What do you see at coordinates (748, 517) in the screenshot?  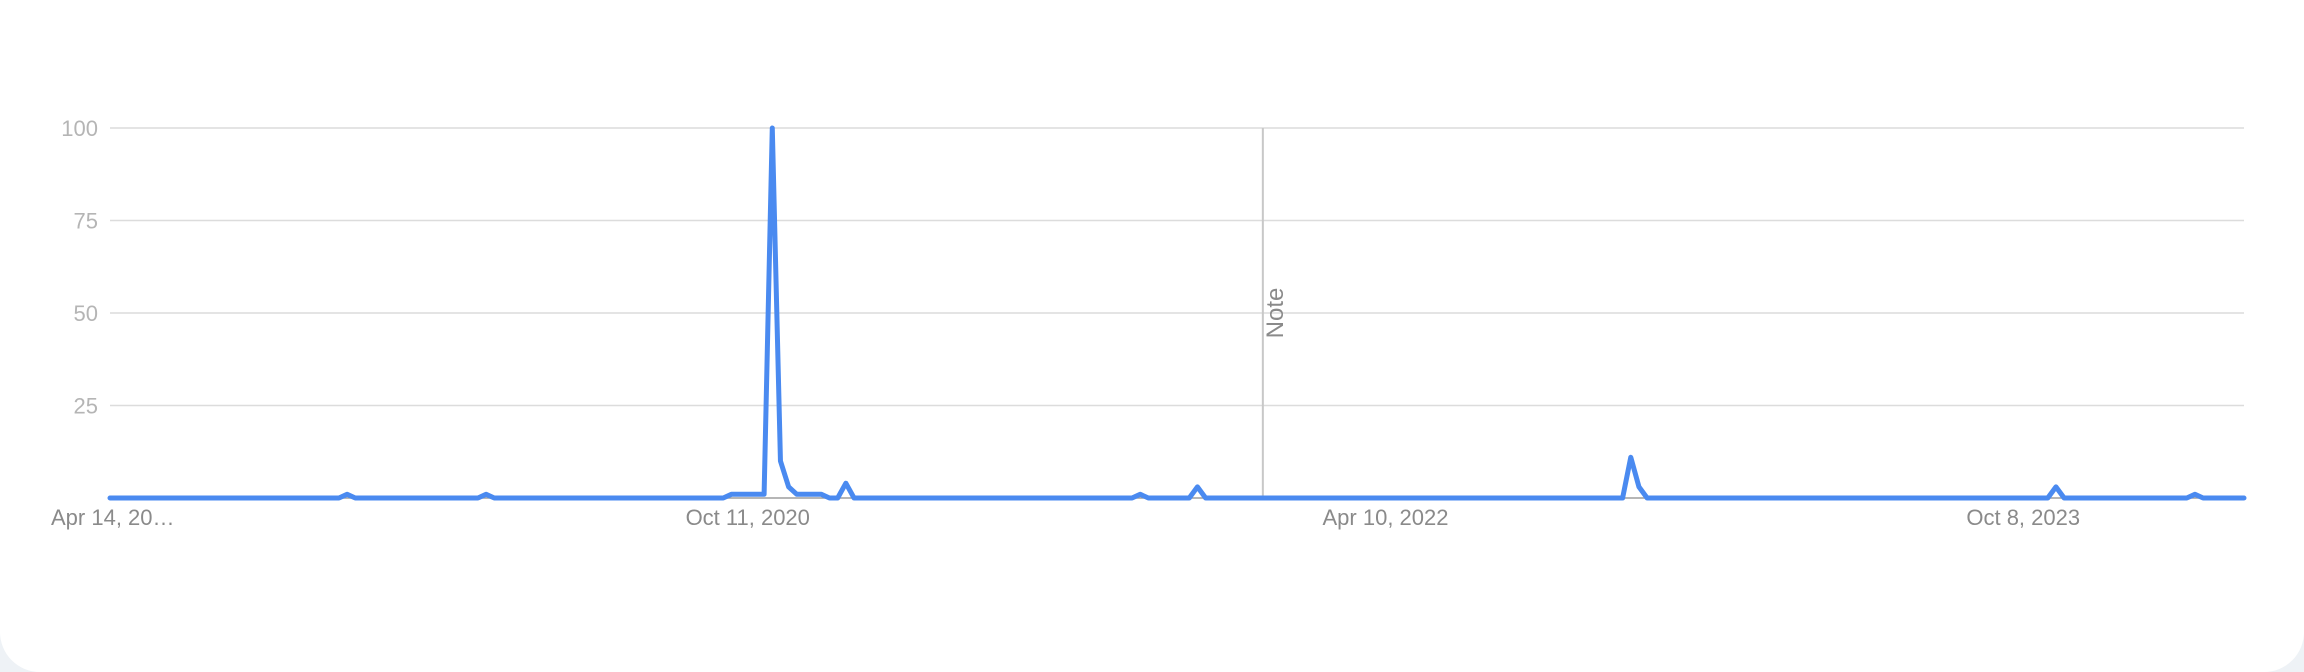 I see `x-tick-label-1: Oct 11, 2020` at bounding box center [748, 517].